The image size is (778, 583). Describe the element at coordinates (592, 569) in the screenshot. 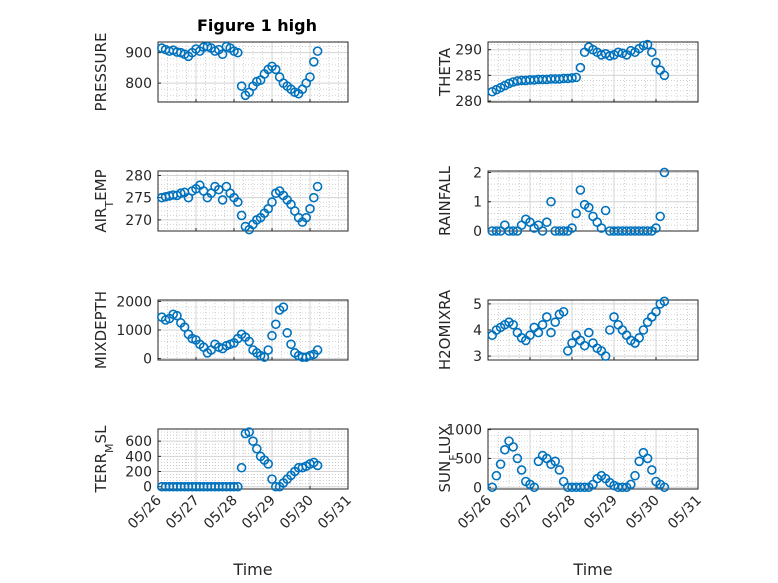

I see `x-axis-label: Time` at that location.